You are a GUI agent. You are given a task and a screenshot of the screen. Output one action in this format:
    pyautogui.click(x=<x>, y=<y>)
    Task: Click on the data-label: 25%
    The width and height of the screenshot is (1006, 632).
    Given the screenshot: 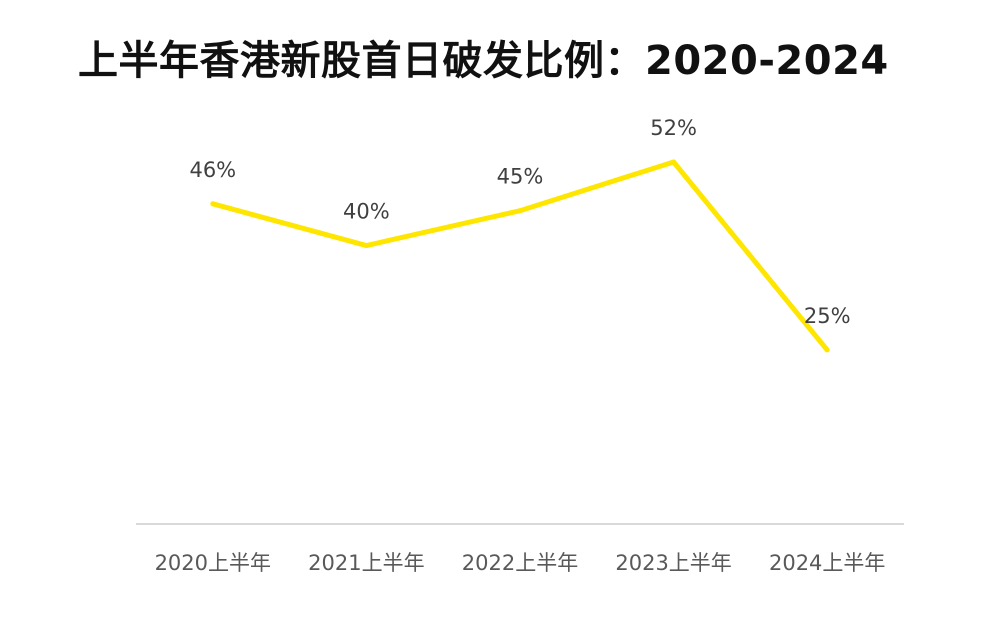 What is the action you would take?
    pyautogui.click(x=827, y=316)
    